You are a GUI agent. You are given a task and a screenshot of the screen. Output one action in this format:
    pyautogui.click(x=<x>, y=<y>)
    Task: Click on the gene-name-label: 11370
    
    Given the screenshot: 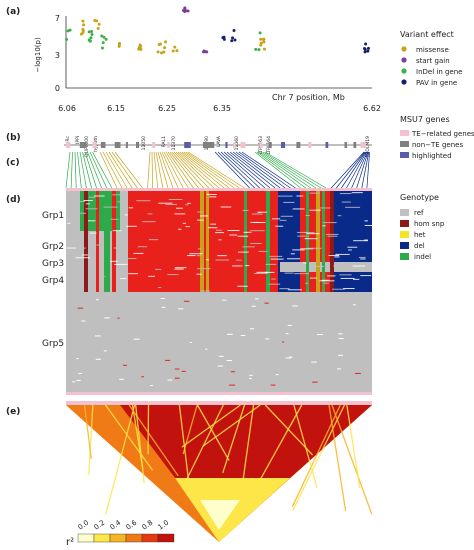 What is the action you would take?
    pyautogui.click(x=174, y=143)
    